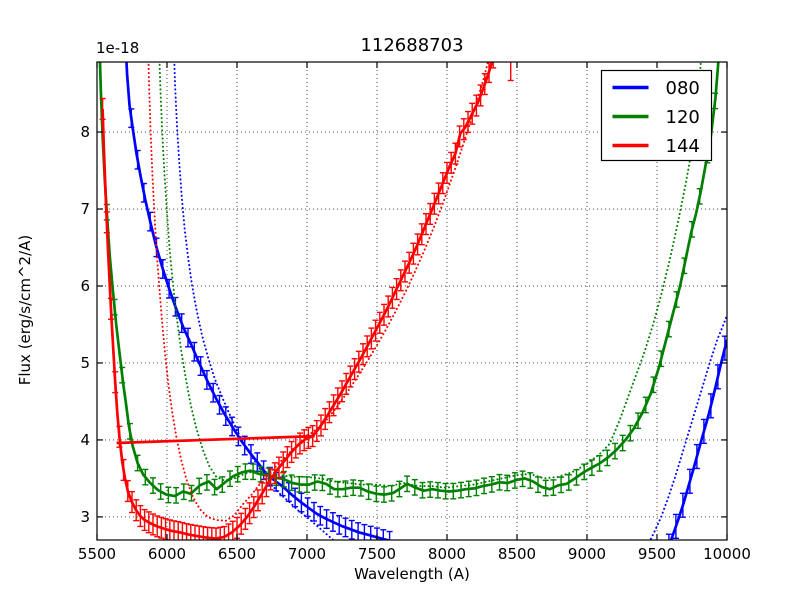 The height and width of the screenshot is (600, 800). Describe the element at coordinates (85, 132) in the screenshot. I see `y-tick-label-8: 8` at that location.